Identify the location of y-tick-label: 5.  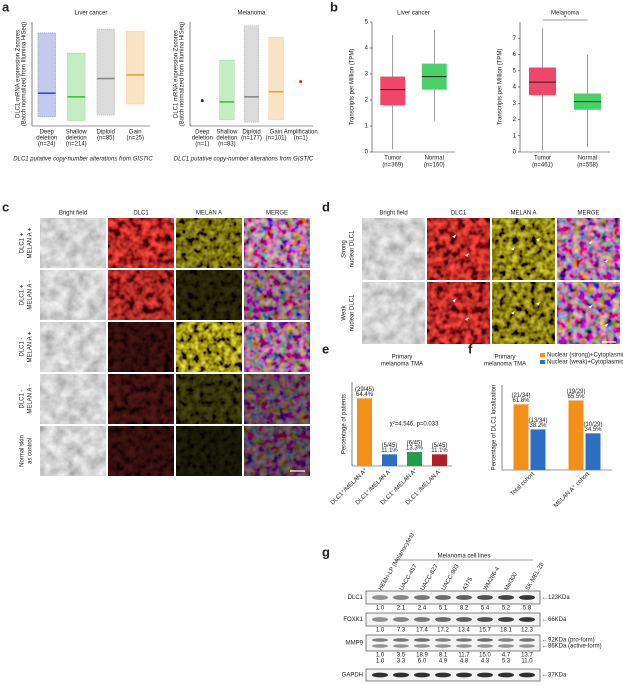
(367, 23).